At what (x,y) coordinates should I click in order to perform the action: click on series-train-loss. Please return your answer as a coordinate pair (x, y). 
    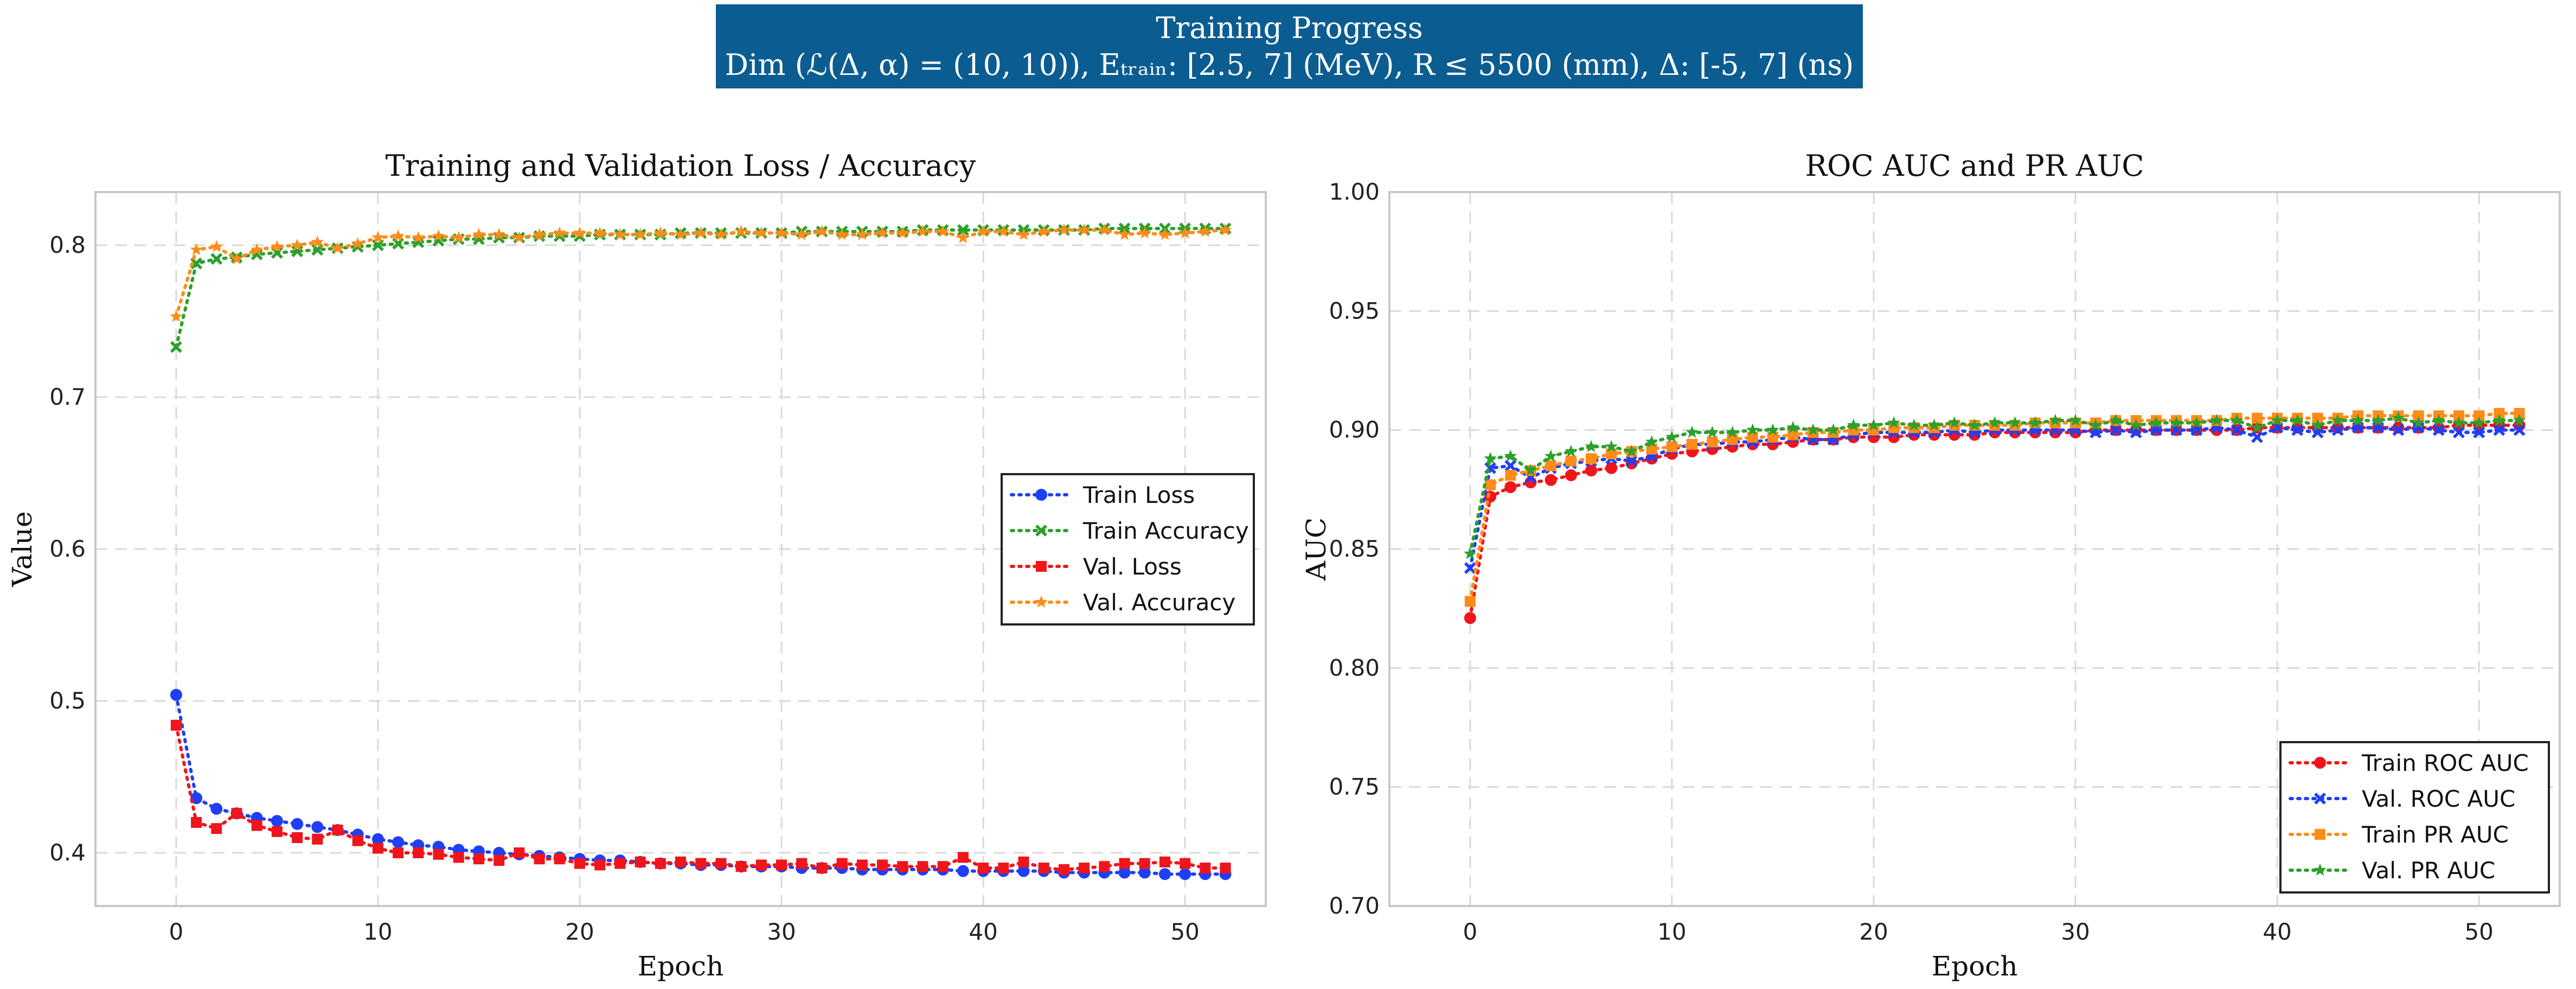
    Looking at the image, I should click on (701, 784).